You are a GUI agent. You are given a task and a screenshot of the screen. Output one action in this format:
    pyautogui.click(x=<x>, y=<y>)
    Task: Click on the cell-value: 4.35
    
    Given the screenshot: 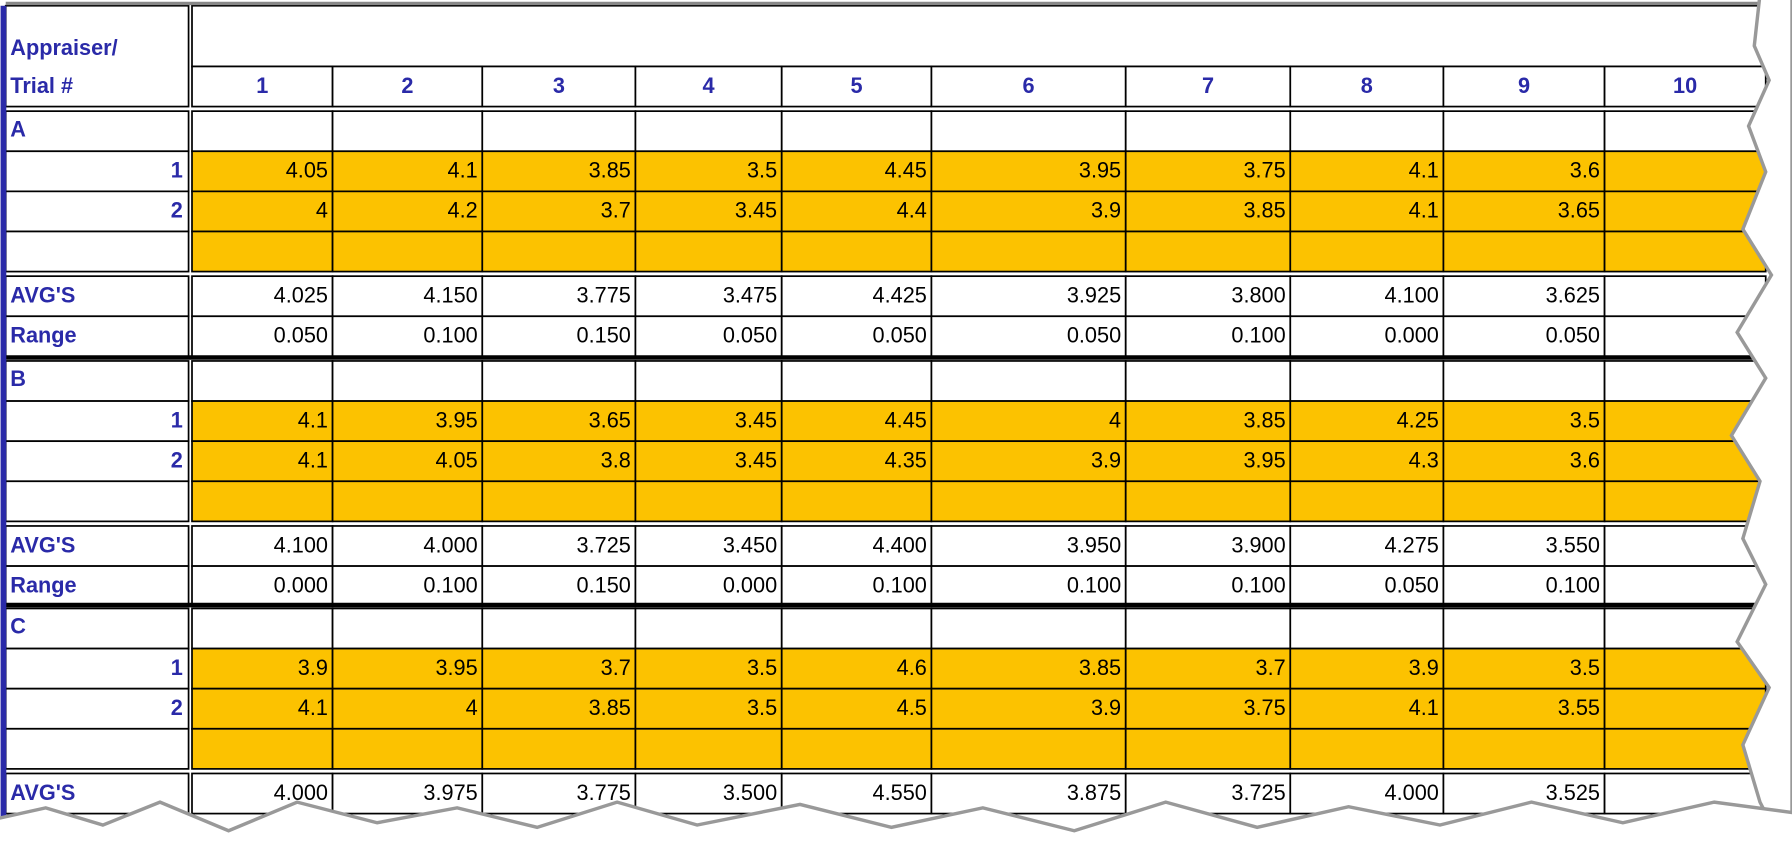 What is the action you would take?
    pyautogui.click(x=906, y=460)
    